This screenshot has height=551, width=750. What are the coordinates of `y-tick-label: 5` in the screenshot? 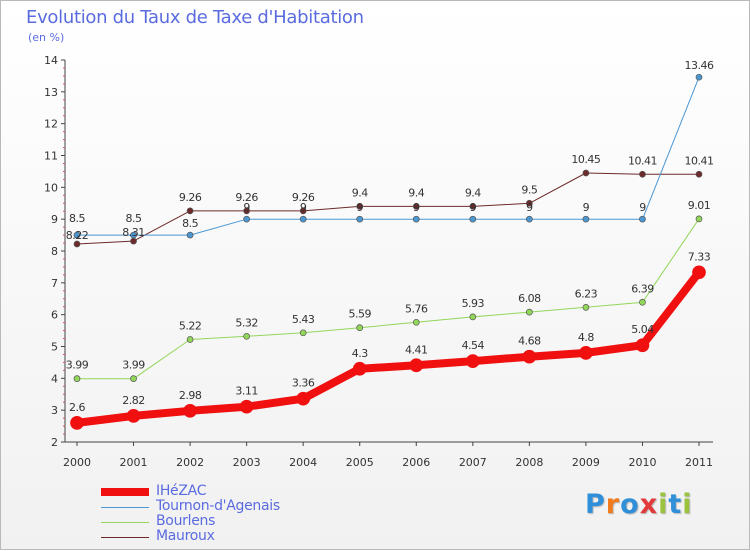 It's located at (54, 347).